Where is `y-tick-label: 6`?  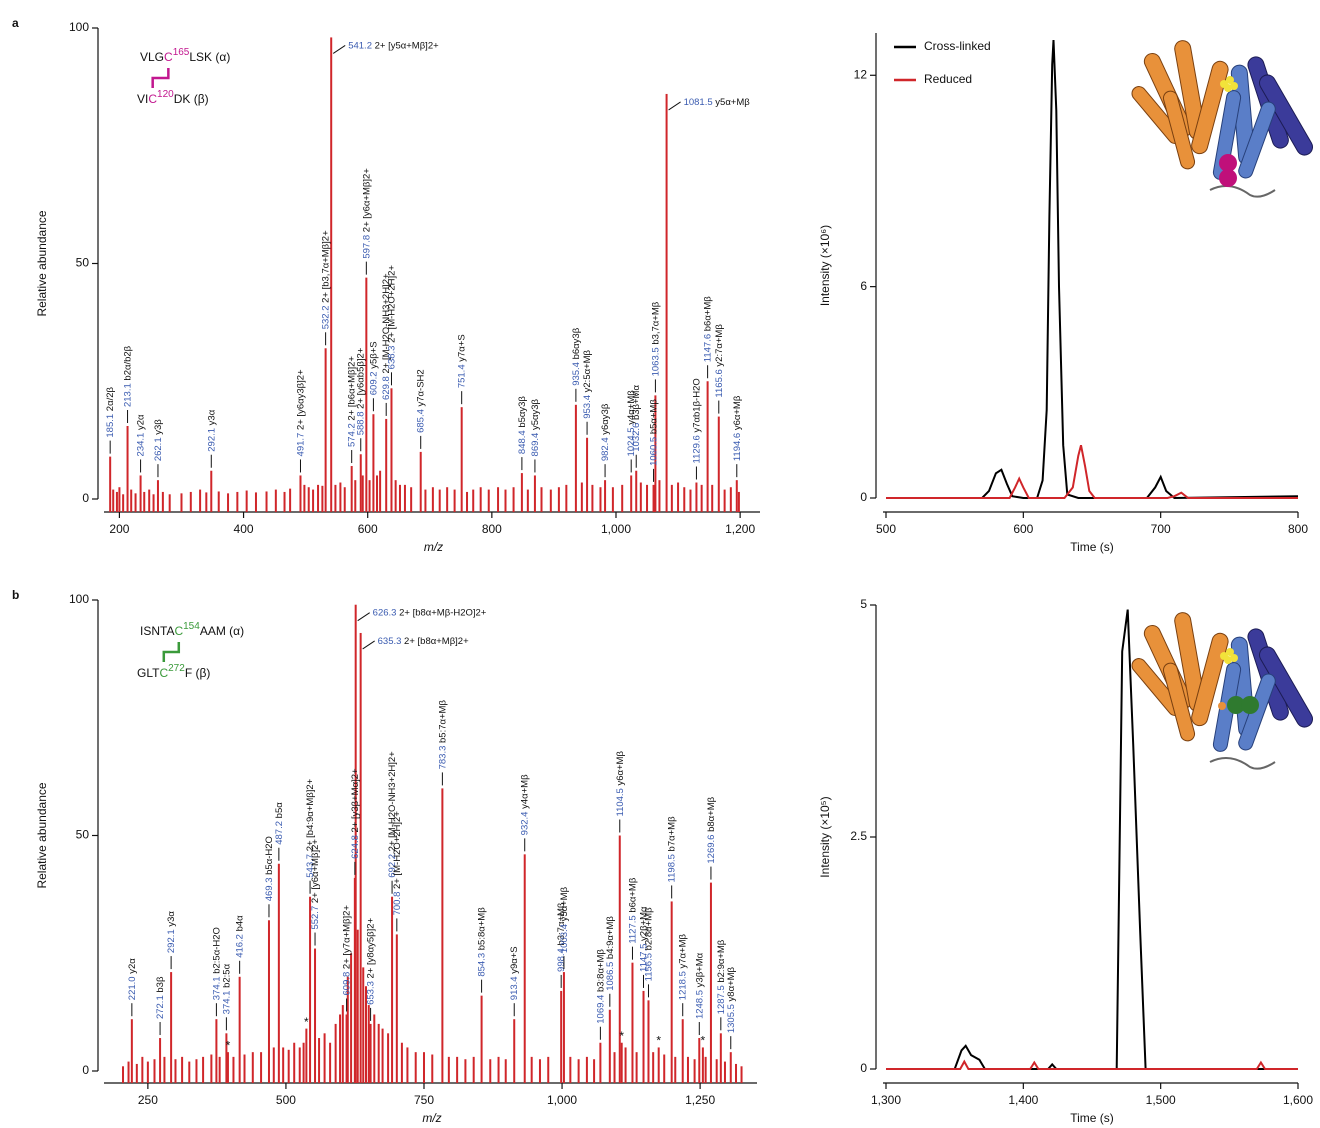 y-tick-label: 6 is located at coordinates (863, 286).